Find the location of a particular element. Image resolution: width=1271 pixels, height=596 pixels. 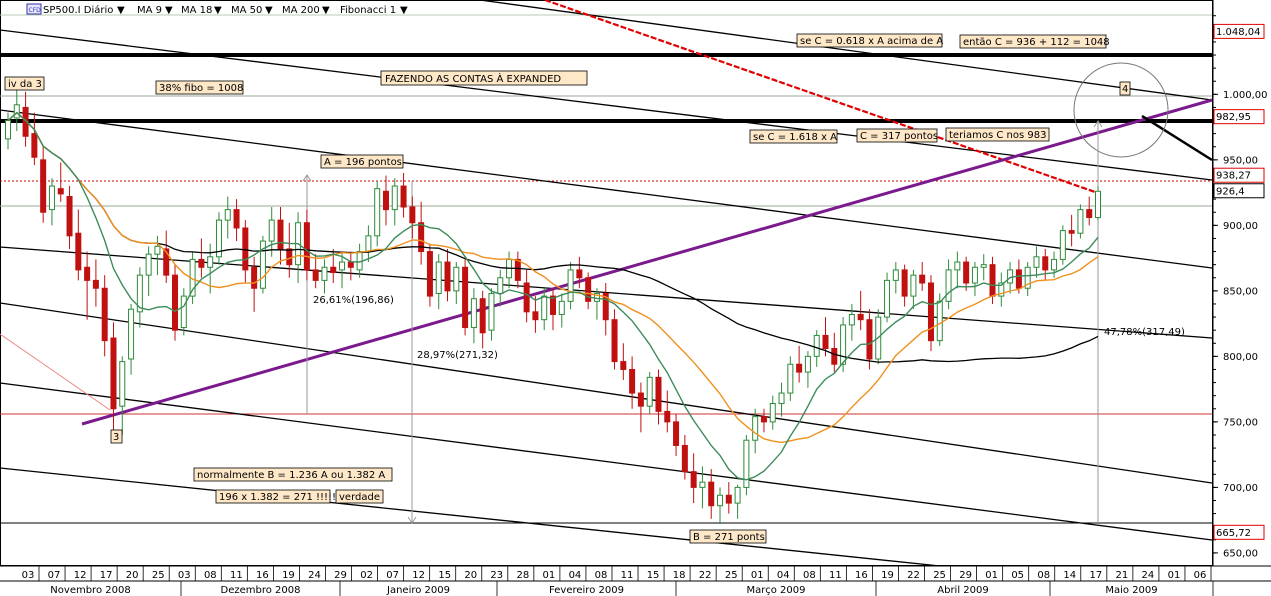

fibonacci-menu-arrow: ▼ is located at coordinates (404, 10).